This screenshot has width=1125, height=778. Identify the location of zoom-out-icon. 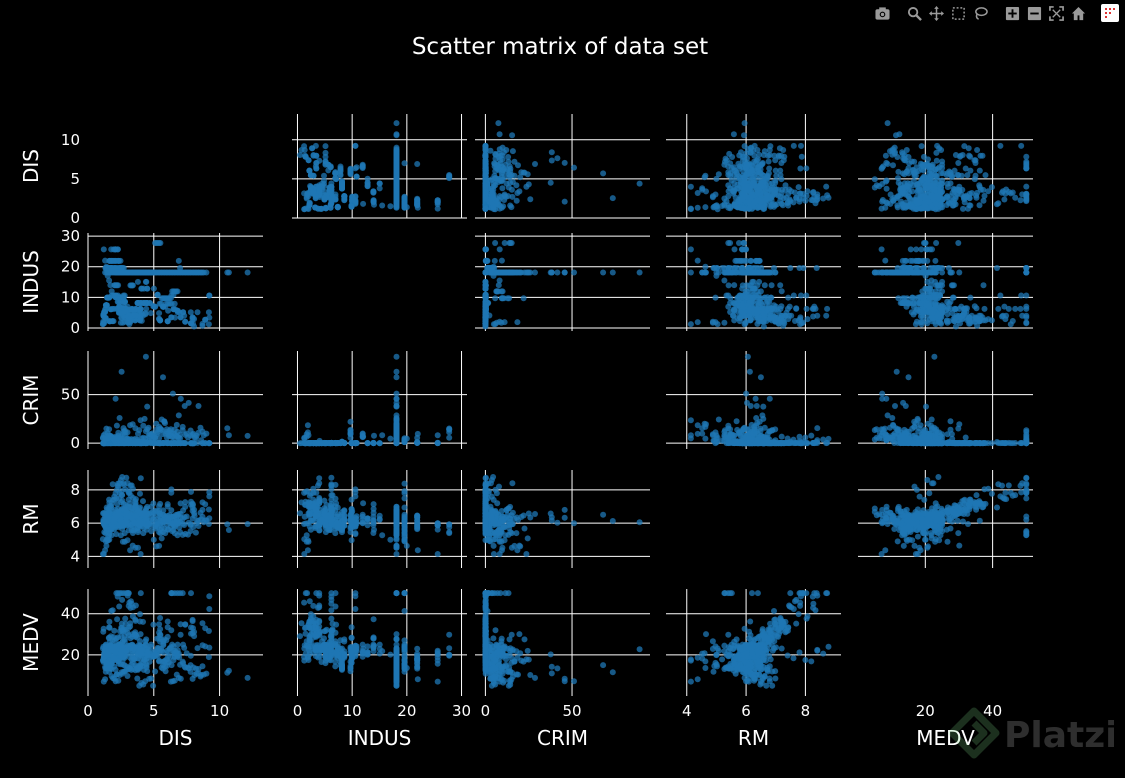
(1034, 13).